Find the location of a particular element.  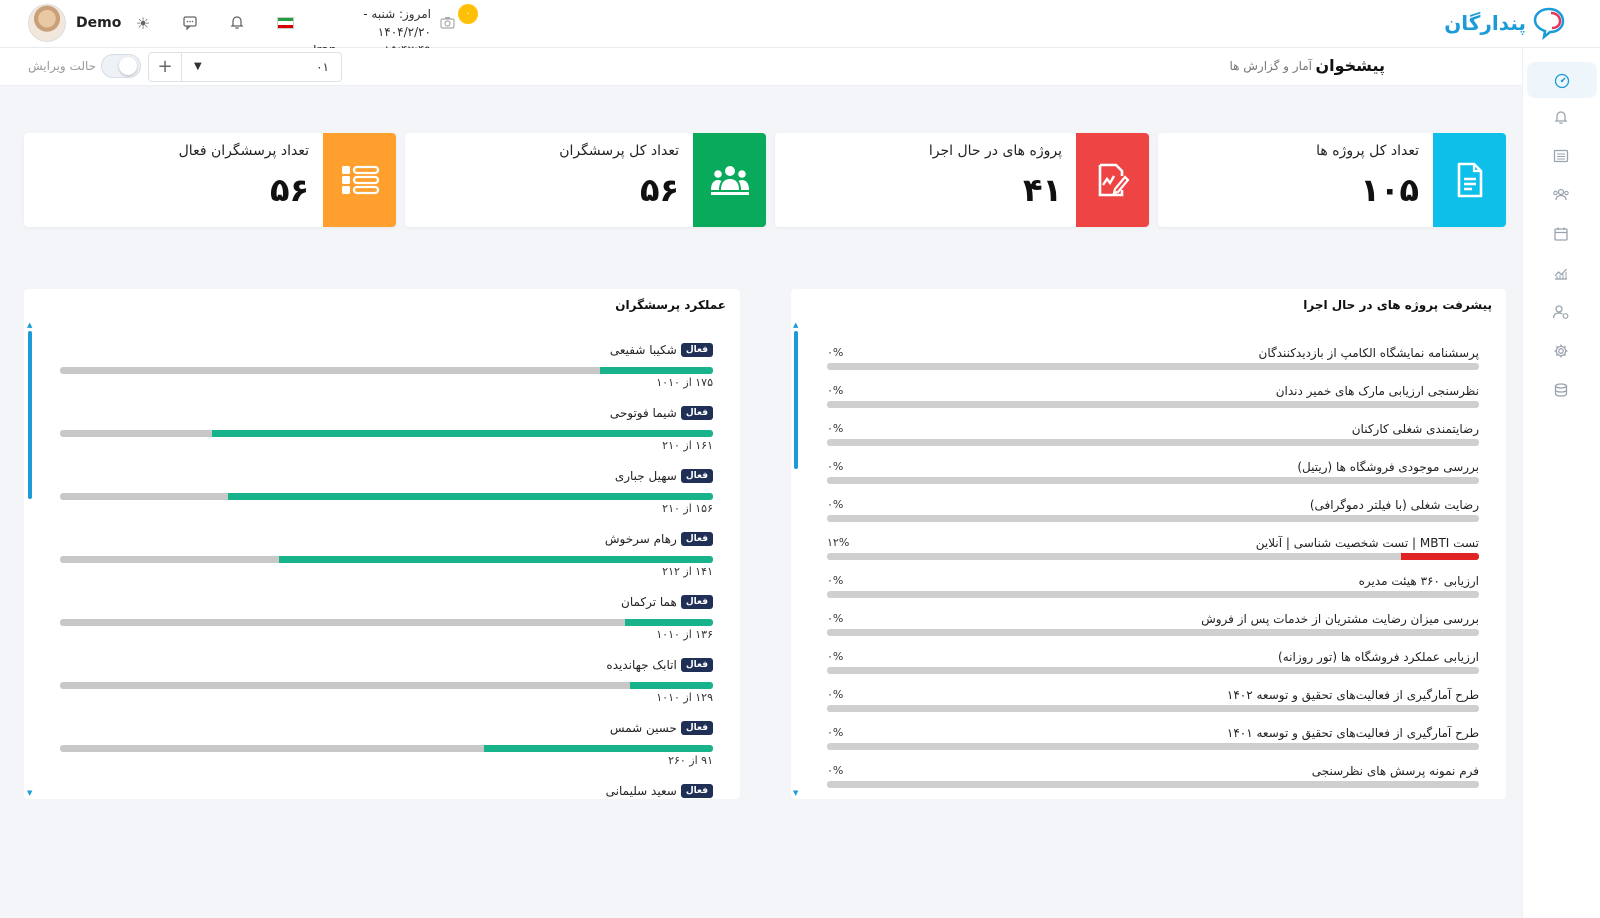

user-menu: Demo is located at coordinates (74, 23).